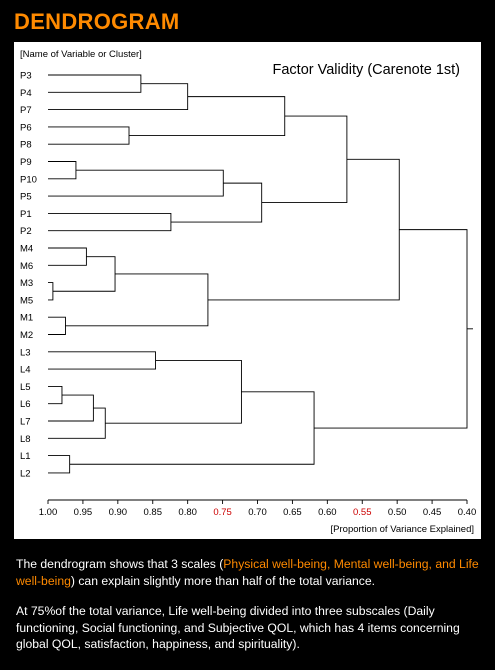  What do you see at coordinates (26, 214) in the screenshot?
I see `leaf-label-p1: P1` at bounding box center [26, 214].